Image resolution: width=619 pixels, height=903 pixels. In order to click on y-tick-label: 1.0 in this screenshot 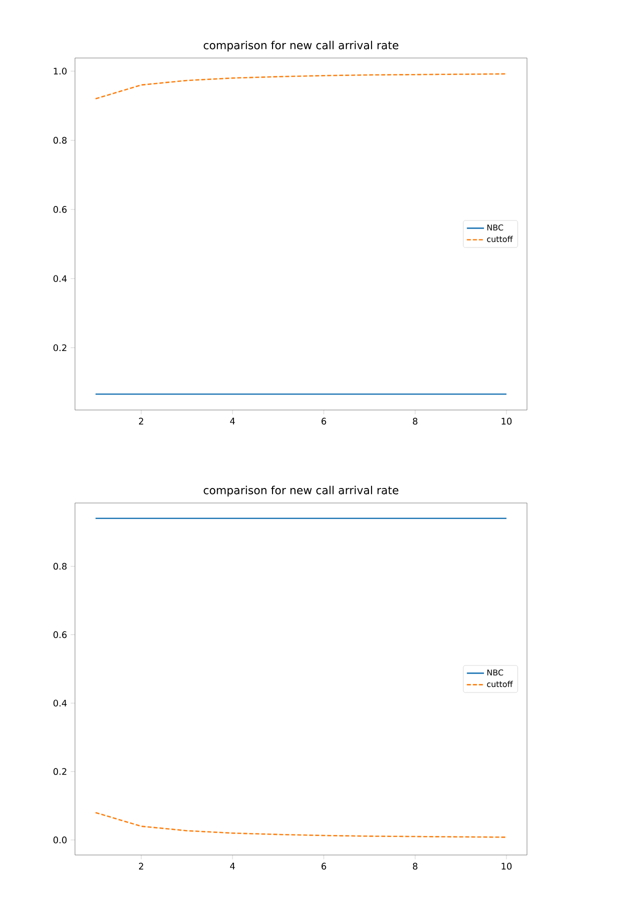, I will do `click(60, 71)`.